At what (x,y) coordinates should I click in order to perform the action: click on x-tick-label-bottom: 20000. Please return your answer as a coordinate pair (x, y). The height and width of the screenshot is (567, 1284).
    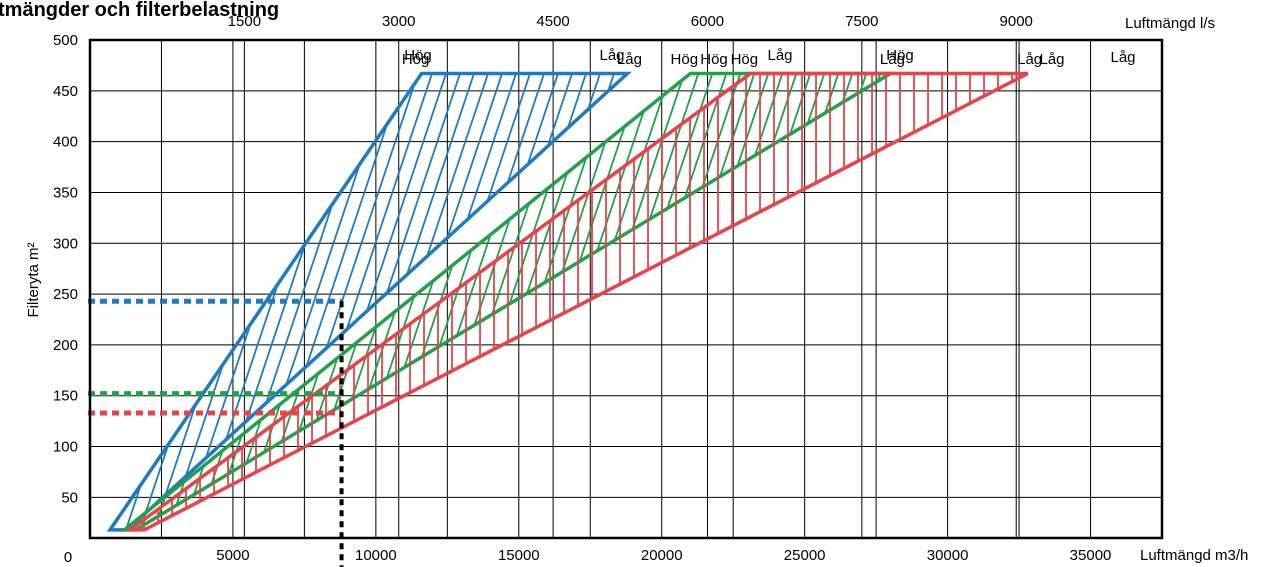
    Looking at the image, I should click on (662, 555).